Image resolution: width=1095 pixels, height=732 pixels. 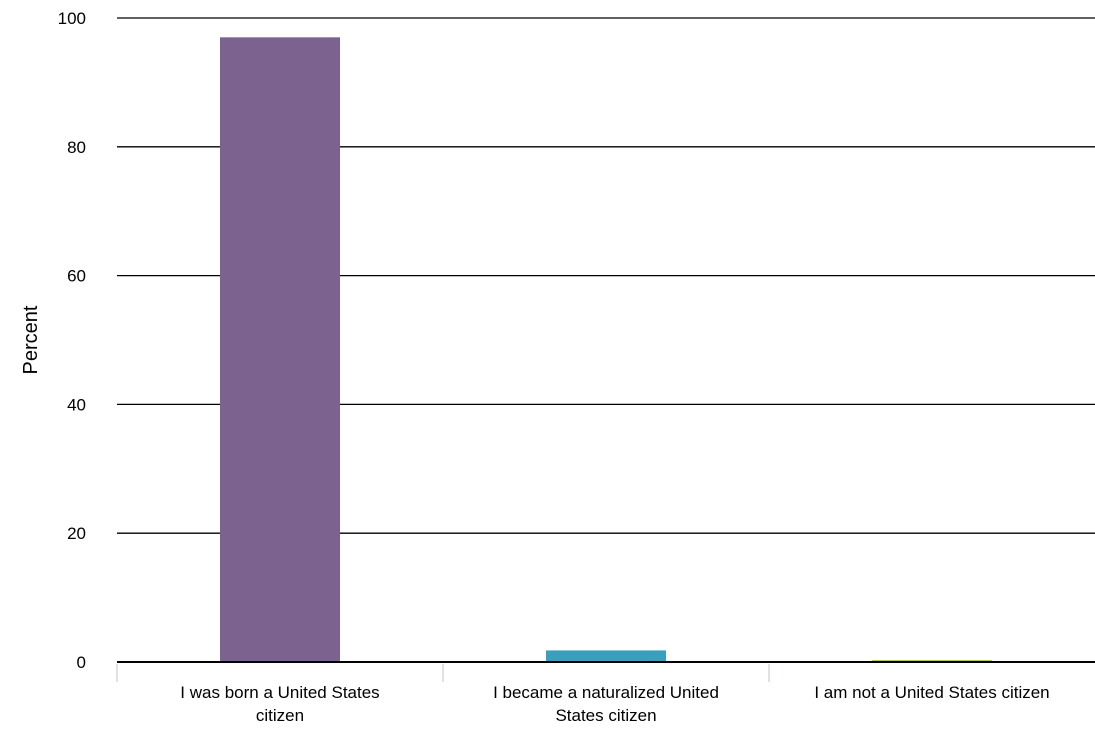 I want to click on y-tick-label: 80, so click(x=76, y=147).